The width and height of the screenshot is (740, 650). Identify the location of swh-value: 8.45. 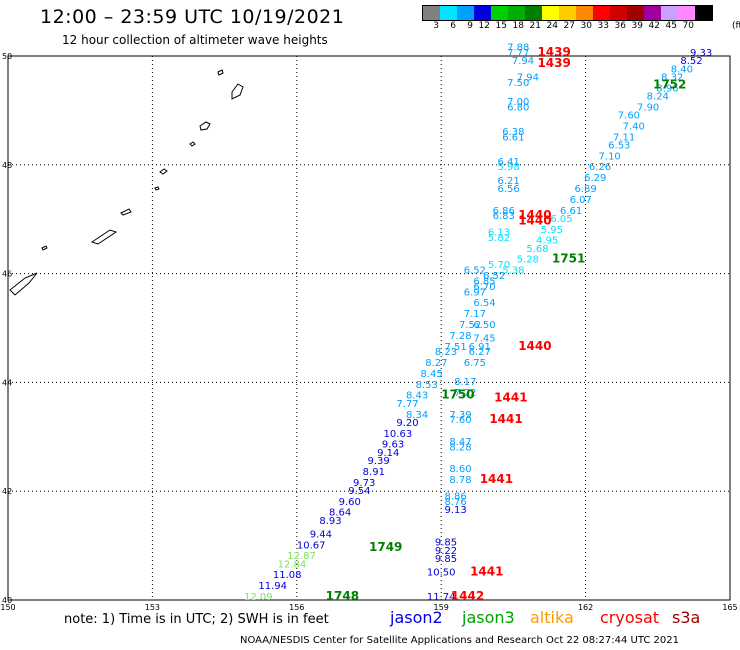
(431, 374).